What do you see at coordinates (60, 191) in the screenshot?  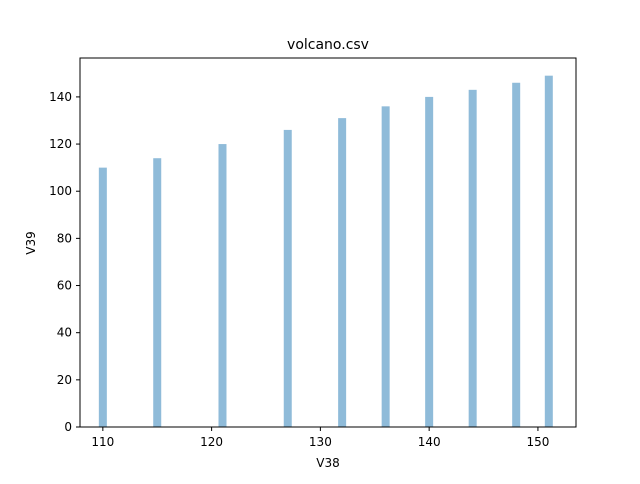 I see `y-tick-label: 100` at bounding box center [60, 191].